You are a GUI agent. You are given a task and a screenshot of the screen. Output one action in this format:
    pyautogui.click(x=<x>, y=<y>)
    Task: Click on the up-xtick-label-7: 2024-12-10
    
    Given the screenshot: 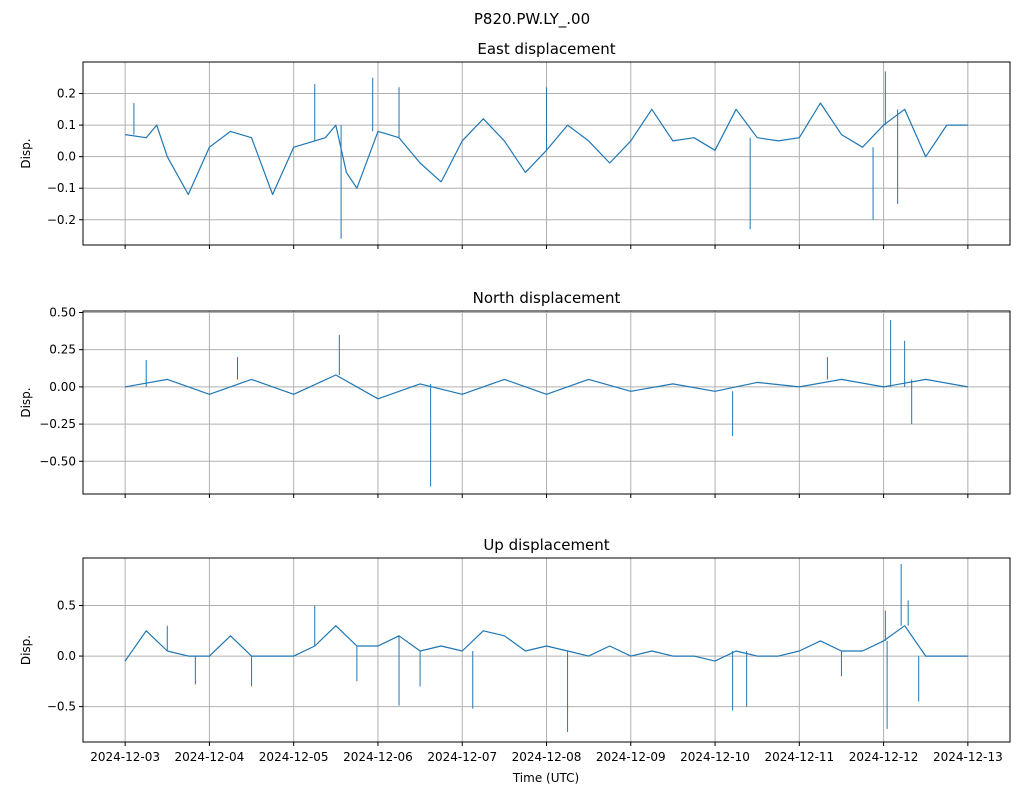 What is the action you would take?
    pyautogui.click(x=715, y=757)
    